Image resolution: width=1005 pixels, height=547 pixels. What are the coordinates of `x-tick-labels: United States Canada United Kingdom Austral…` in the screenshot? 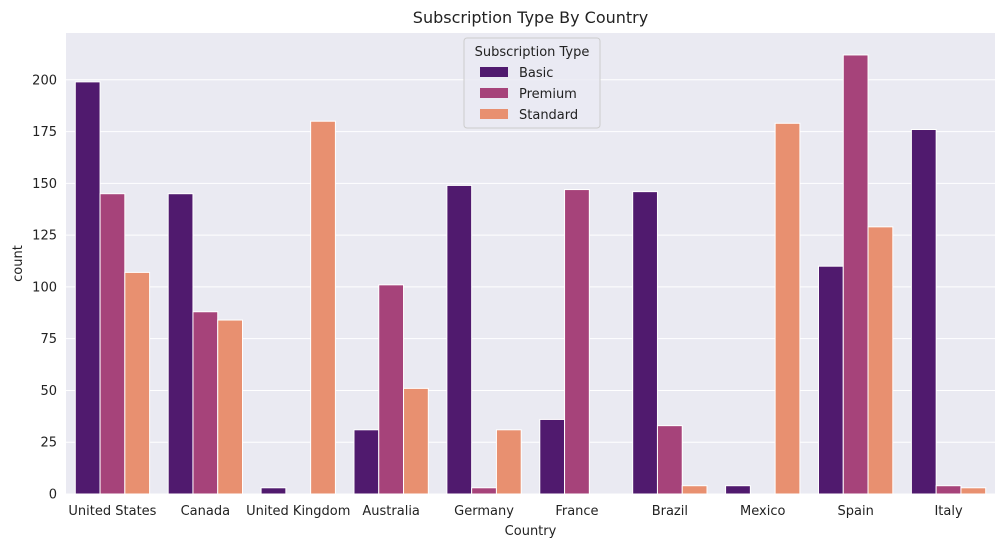 It's located at (515, 511).